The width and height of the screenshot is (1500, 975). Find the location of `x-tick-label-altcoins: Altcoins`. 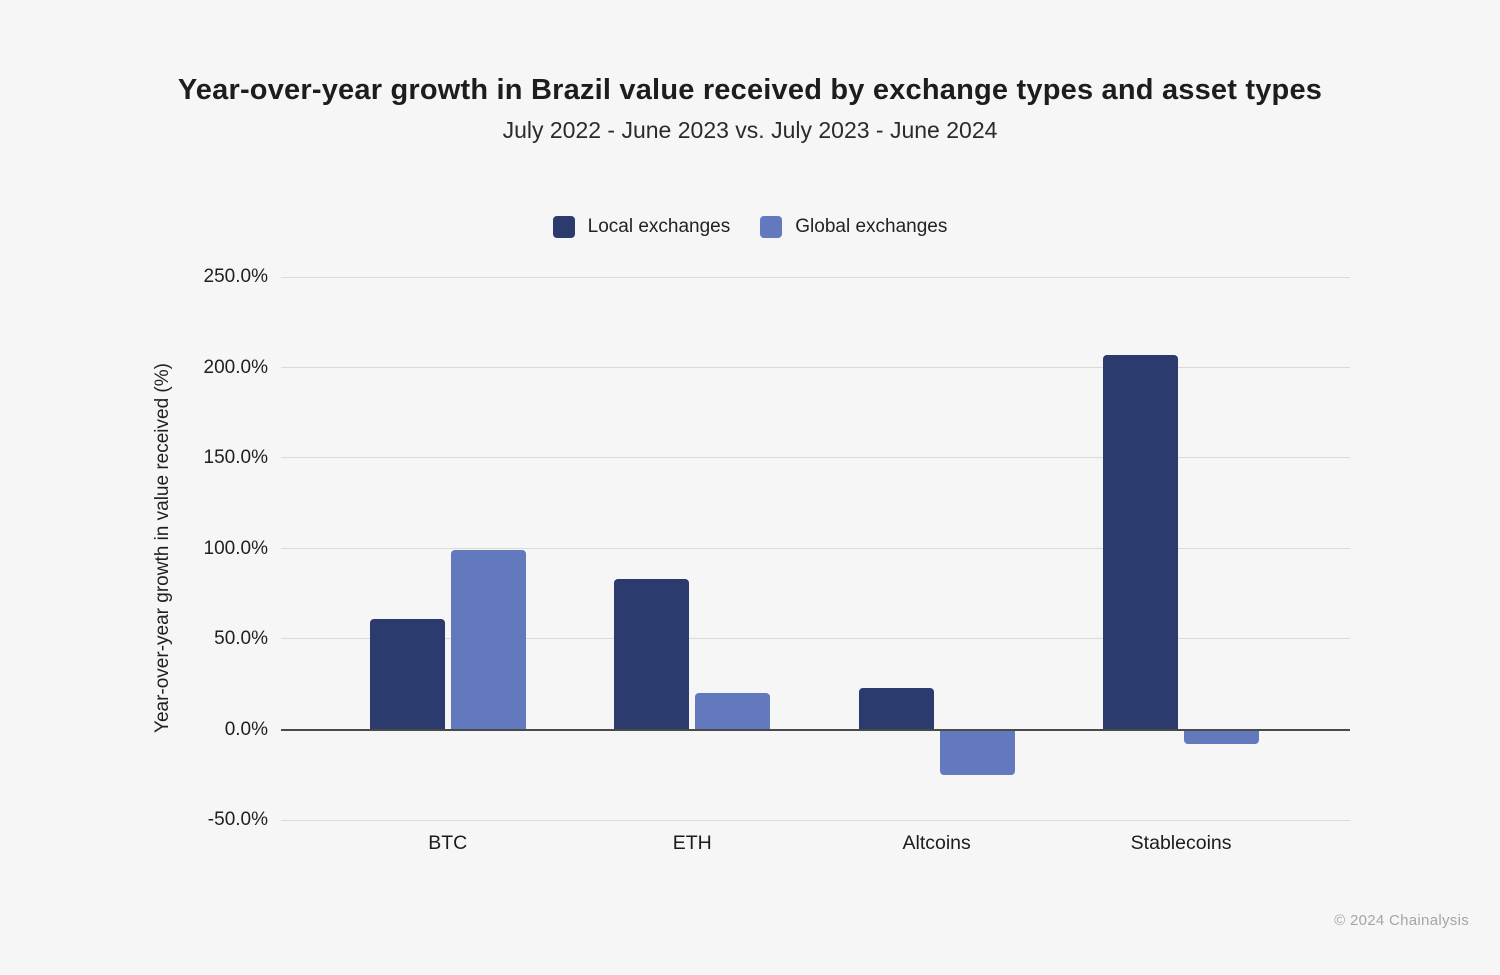

x-tick-label-altcoins: Altcoins is located at coordinates (936, 843).